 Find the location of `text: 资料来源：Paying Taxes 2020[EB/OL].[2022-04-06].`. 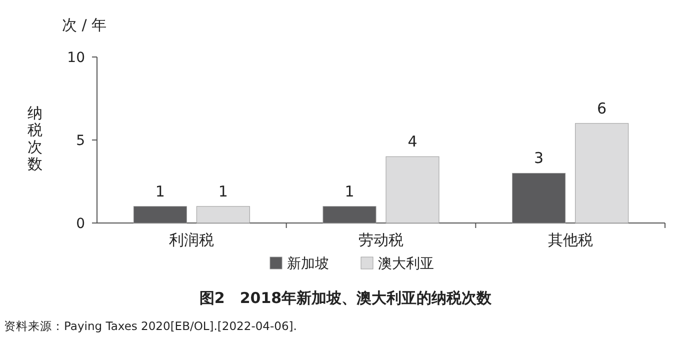

text: 资料来源：Paying Taxes 2020[EB/OL].[2022-04-06]. is located at coordinates (150, 326).